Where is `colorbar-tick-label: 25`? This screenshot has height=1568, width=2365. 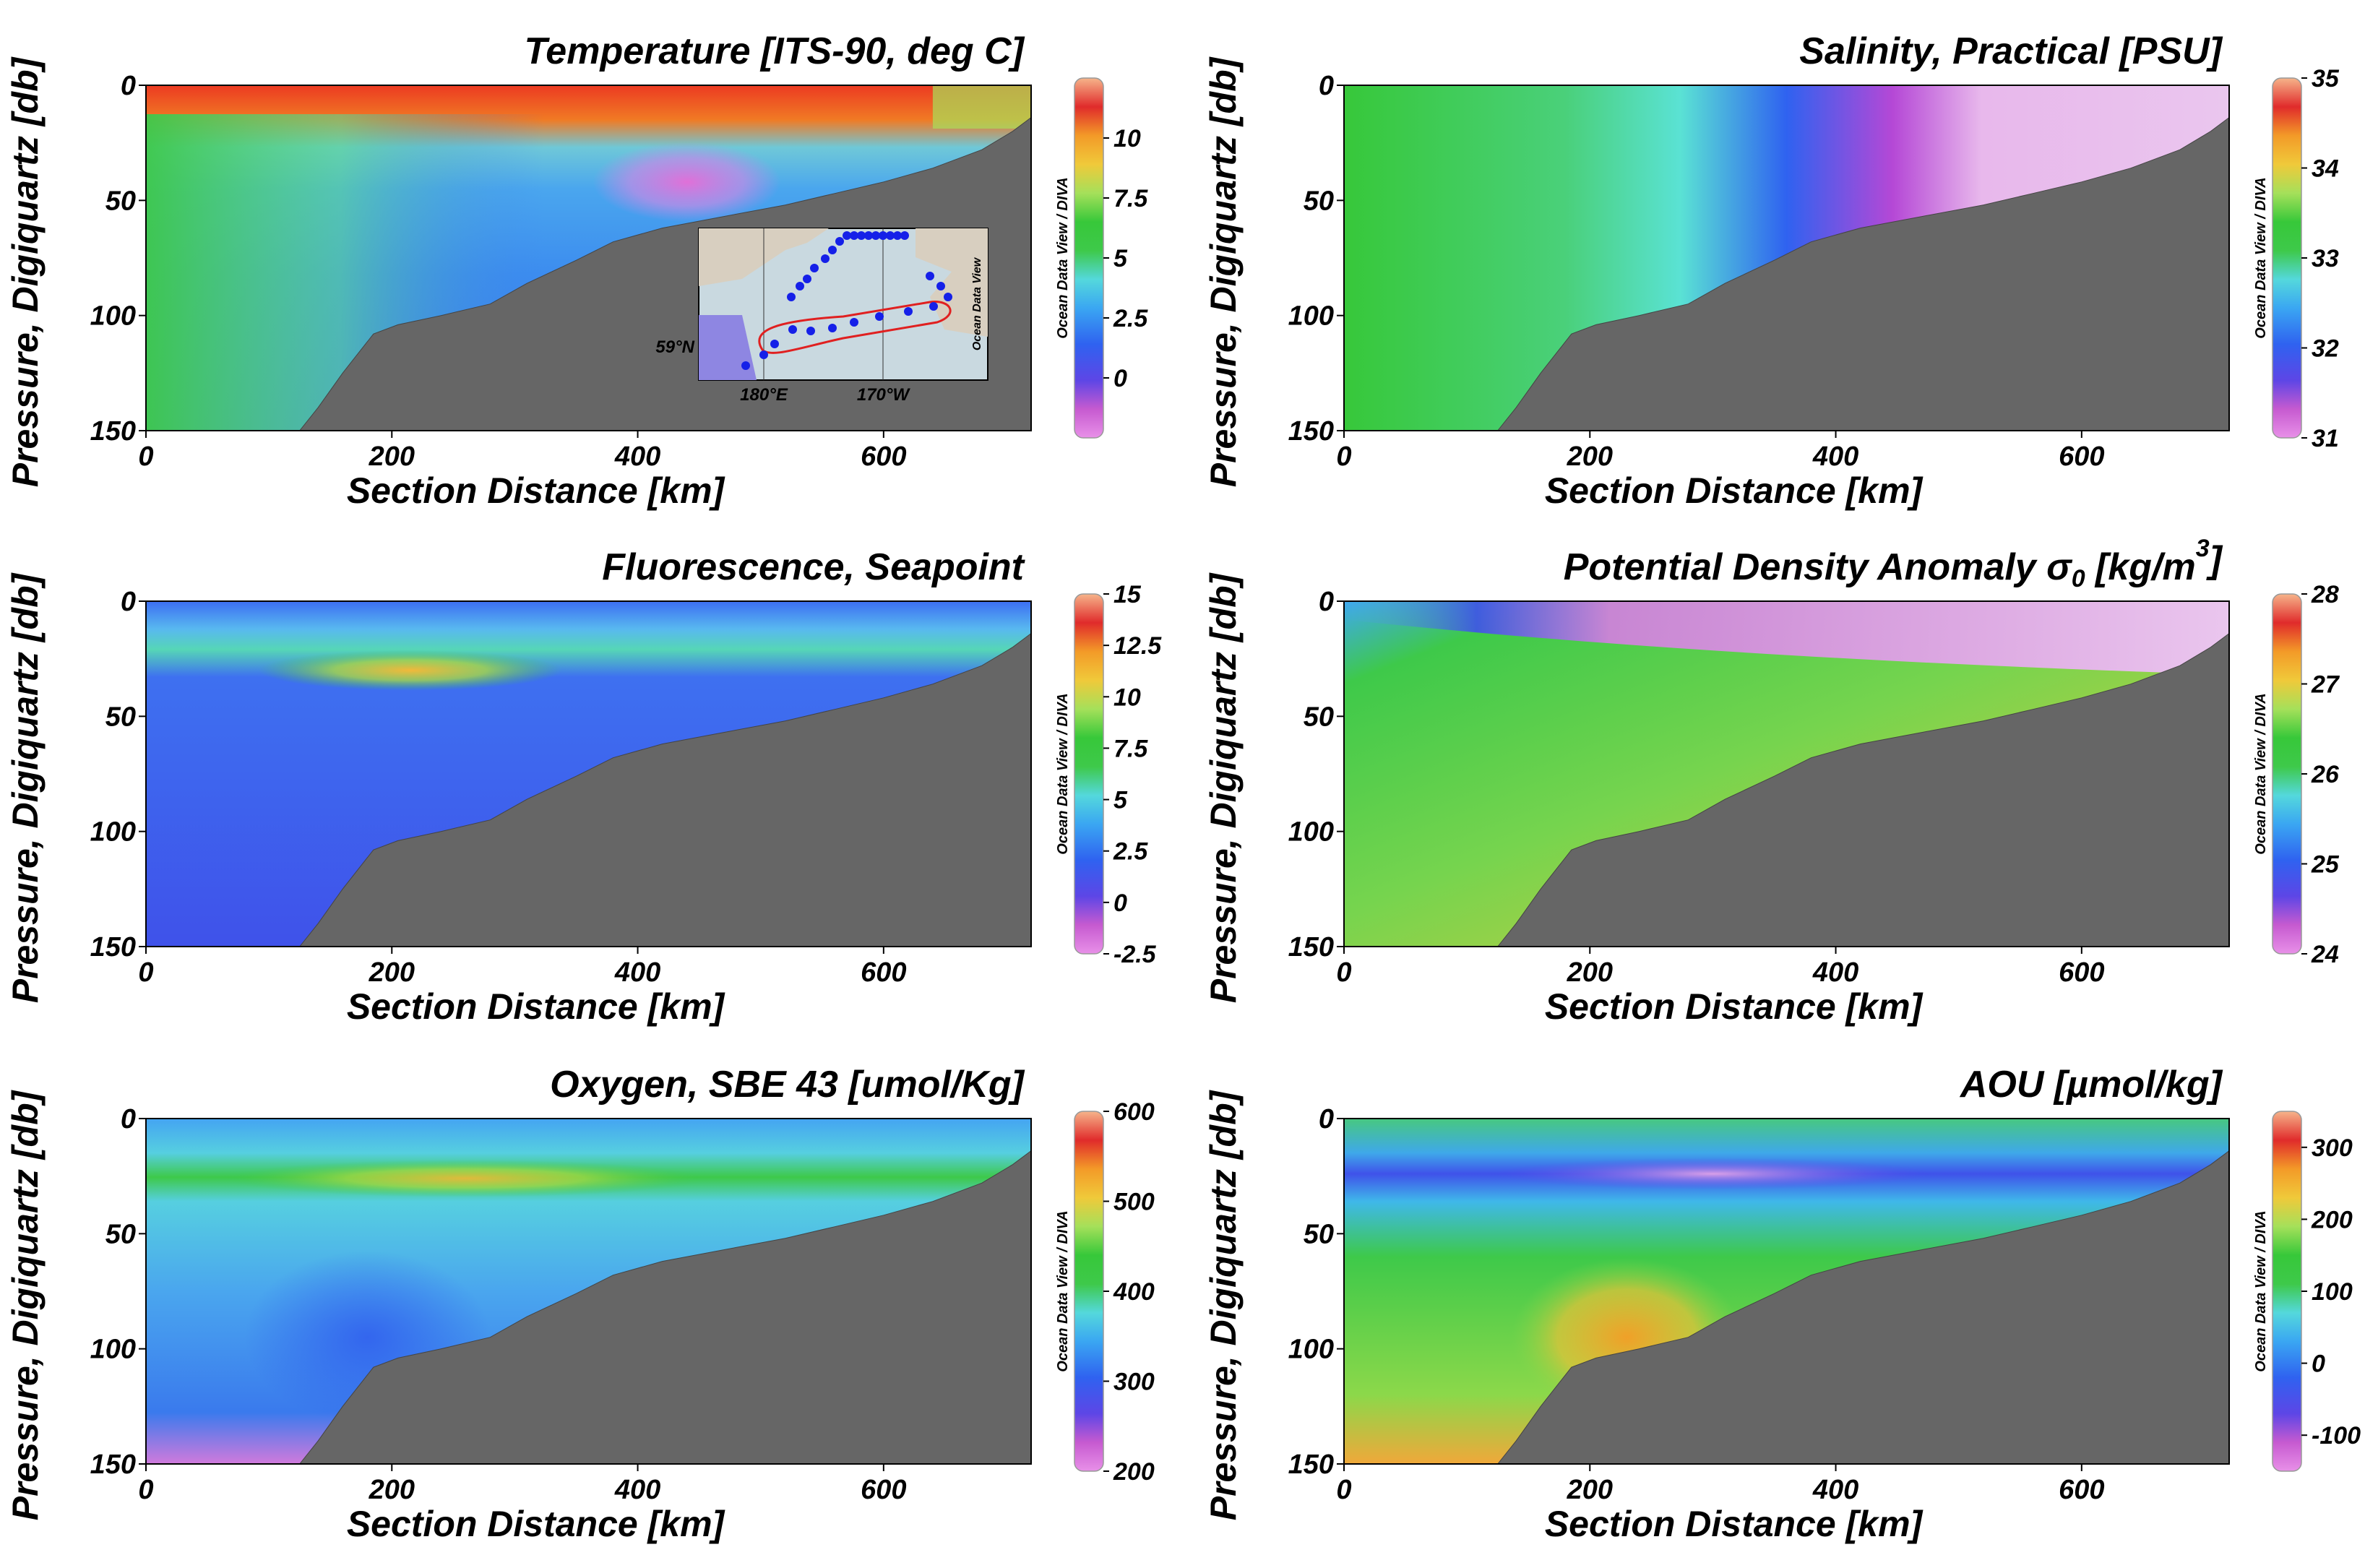
colorbar-tick-label: 25 is located at coordinates (2325, 865).